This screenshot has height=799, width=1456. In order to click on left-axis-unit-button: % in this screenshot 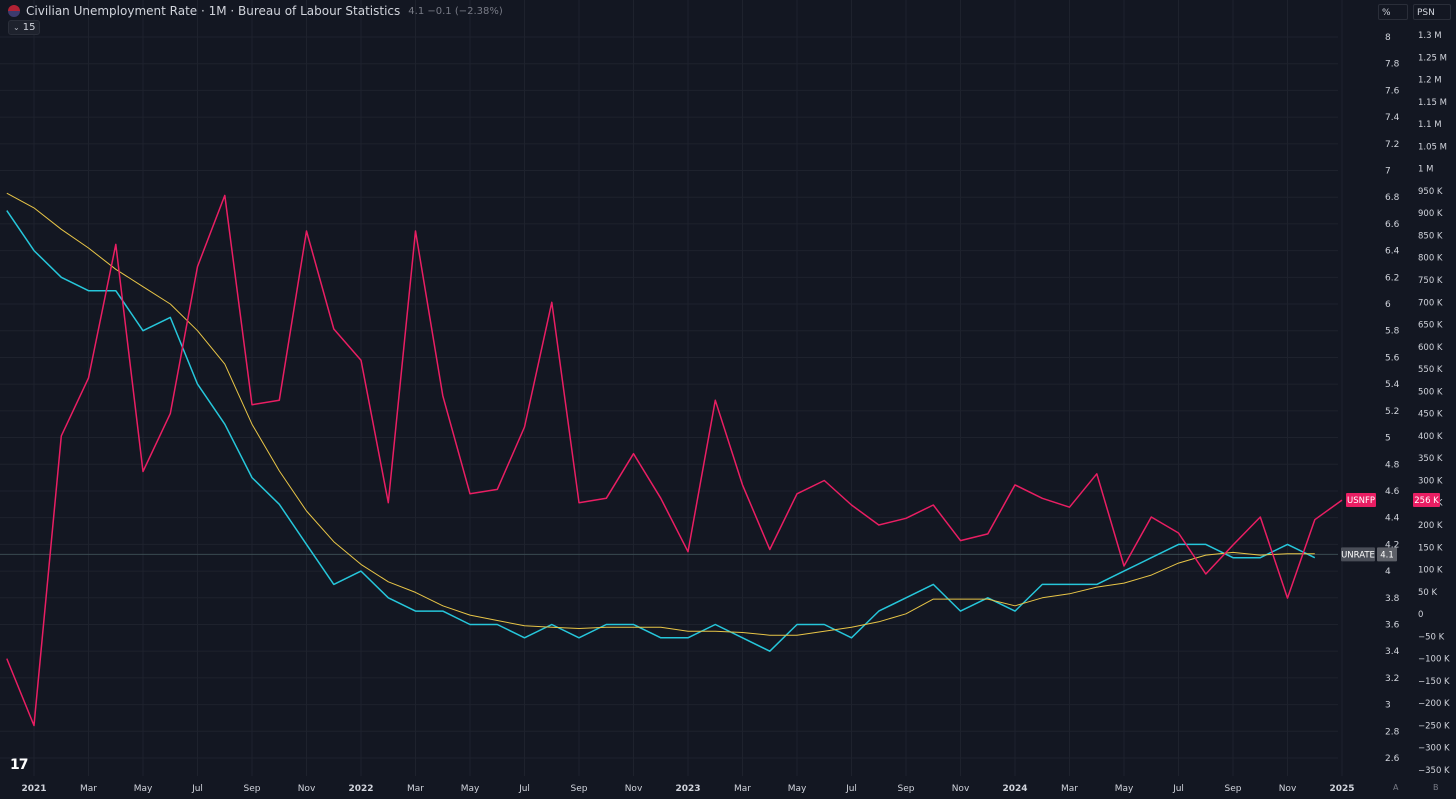, I will do `click(1393, 12)`.